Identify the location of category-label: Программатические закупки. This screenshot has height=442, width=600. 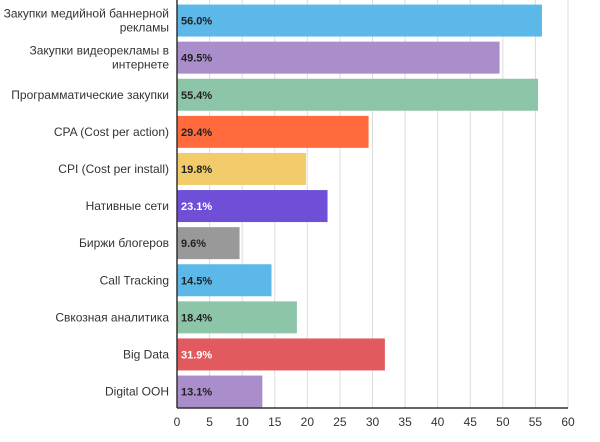
(90, 95).